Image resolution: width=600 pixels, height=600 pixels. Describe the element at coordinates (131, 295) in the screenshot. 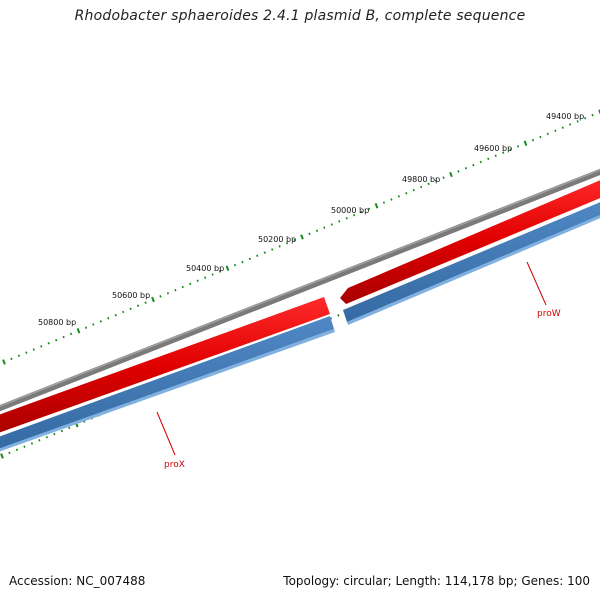

I see `ruler-label: 50600 bp` at that location.